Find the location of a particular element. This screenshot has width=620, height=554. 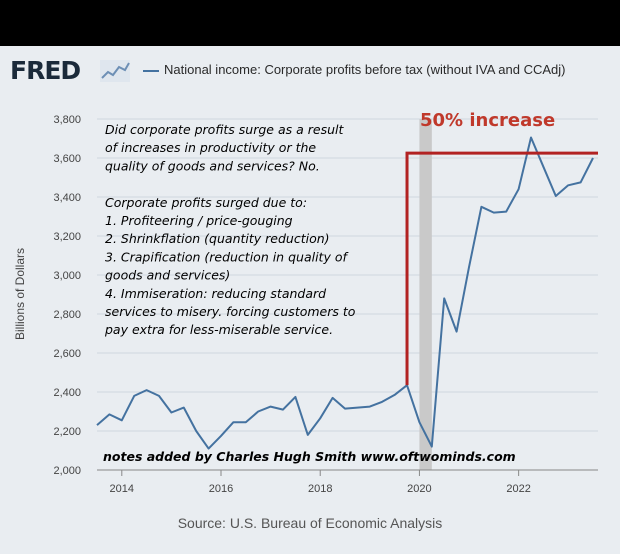

note-line: of increases in productivity or the is located at coordinates (210, 147).